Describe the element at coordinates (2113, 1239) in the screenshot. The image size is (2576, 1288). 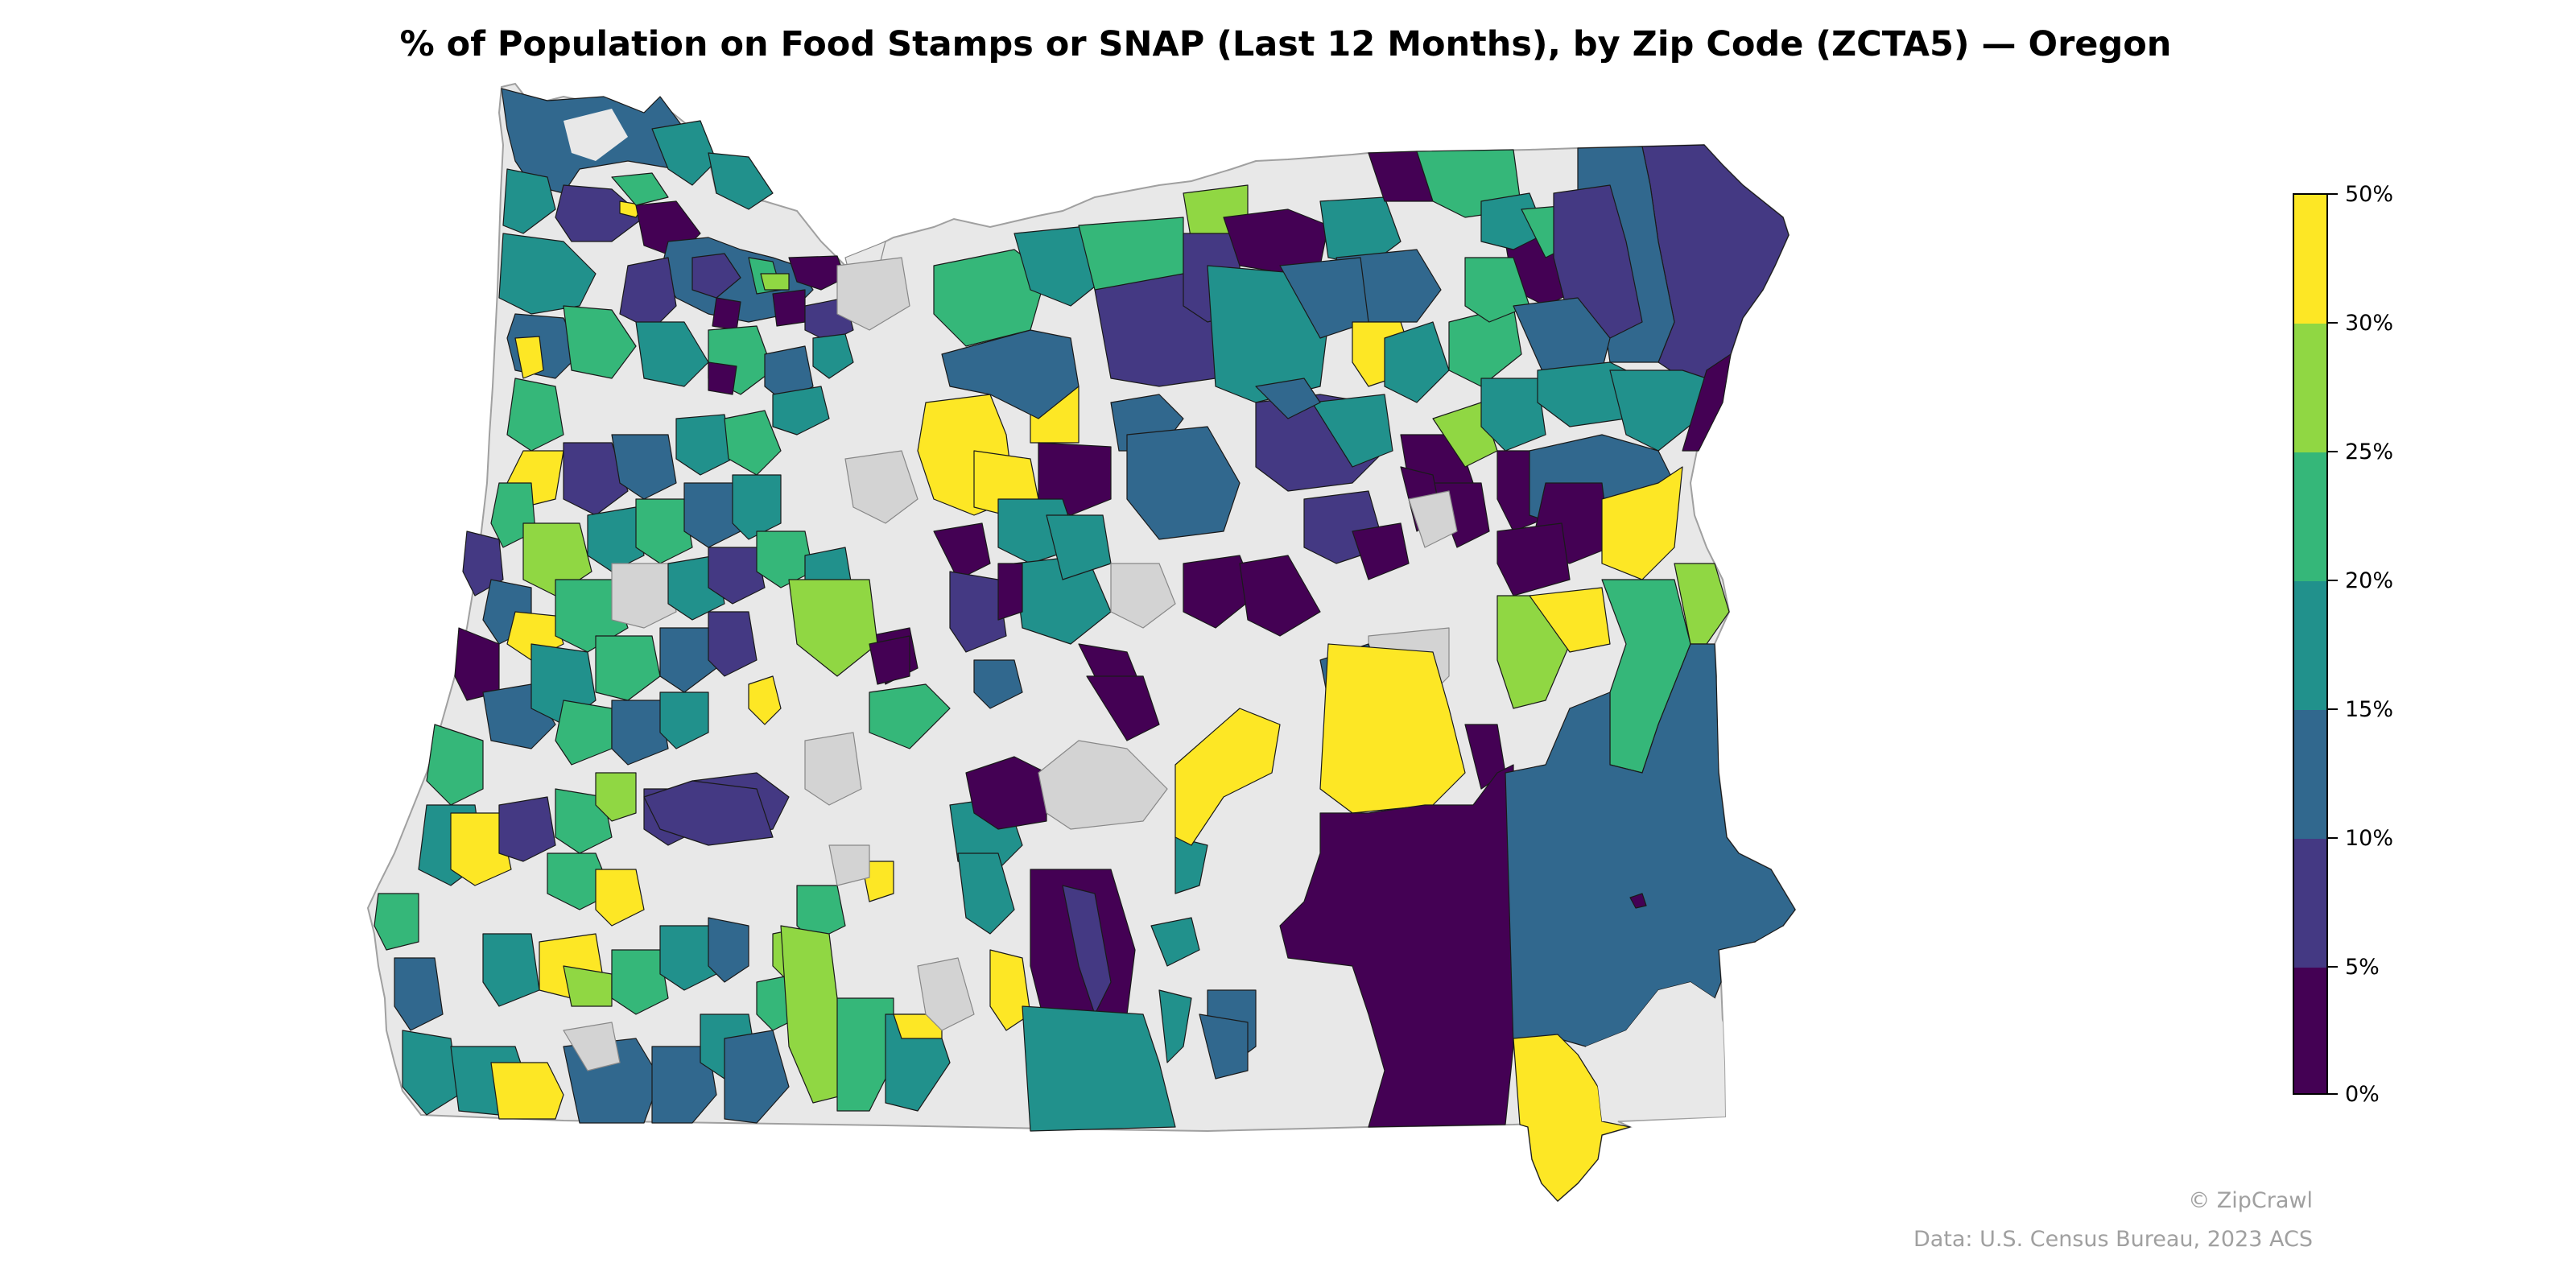
I see `data-source-credit: Data: U.S. Census Bureau, 2023 ACS` at that location.